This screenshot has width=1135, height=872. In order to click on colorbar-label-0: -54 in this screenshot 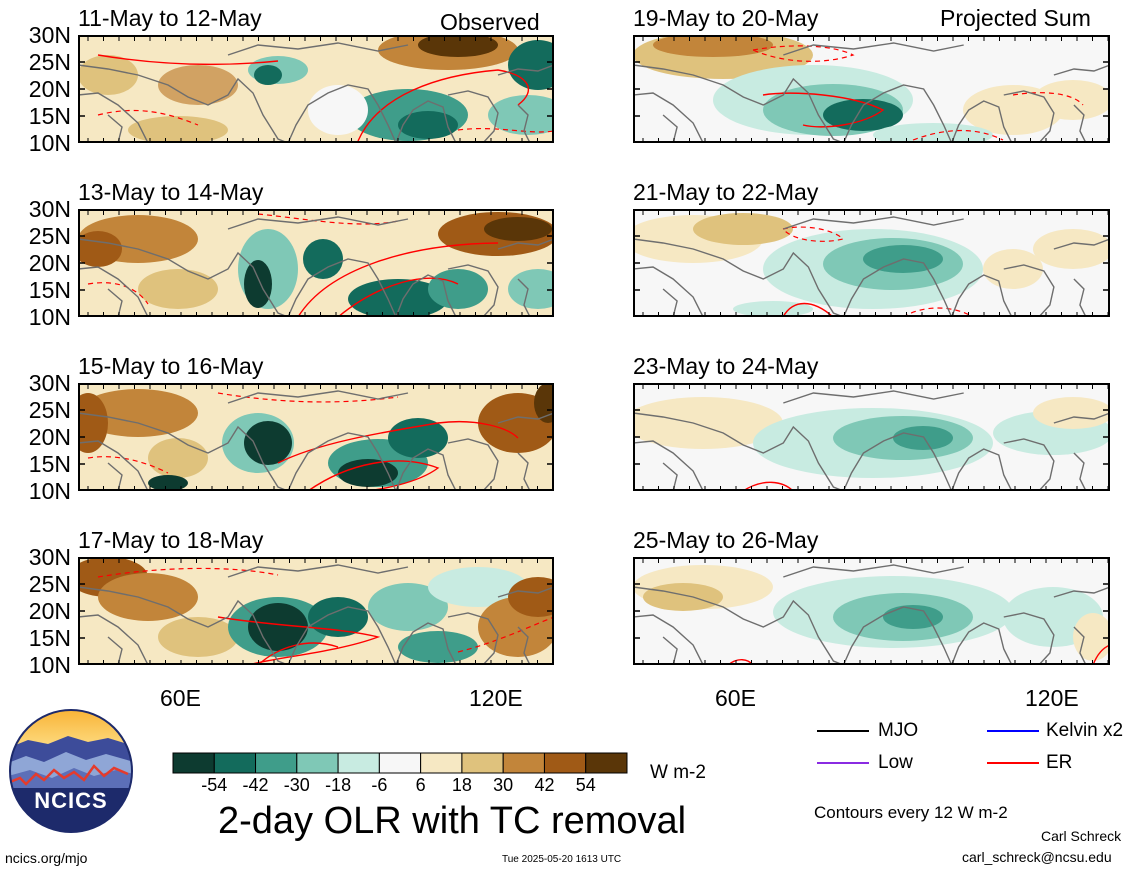, I will do `click(214, 785)`.